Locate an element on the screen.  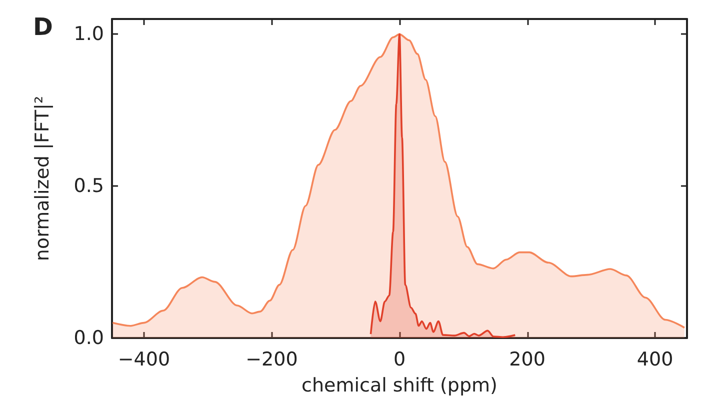
y-tick-label: 0.0 is located at coordinates (89, 338).